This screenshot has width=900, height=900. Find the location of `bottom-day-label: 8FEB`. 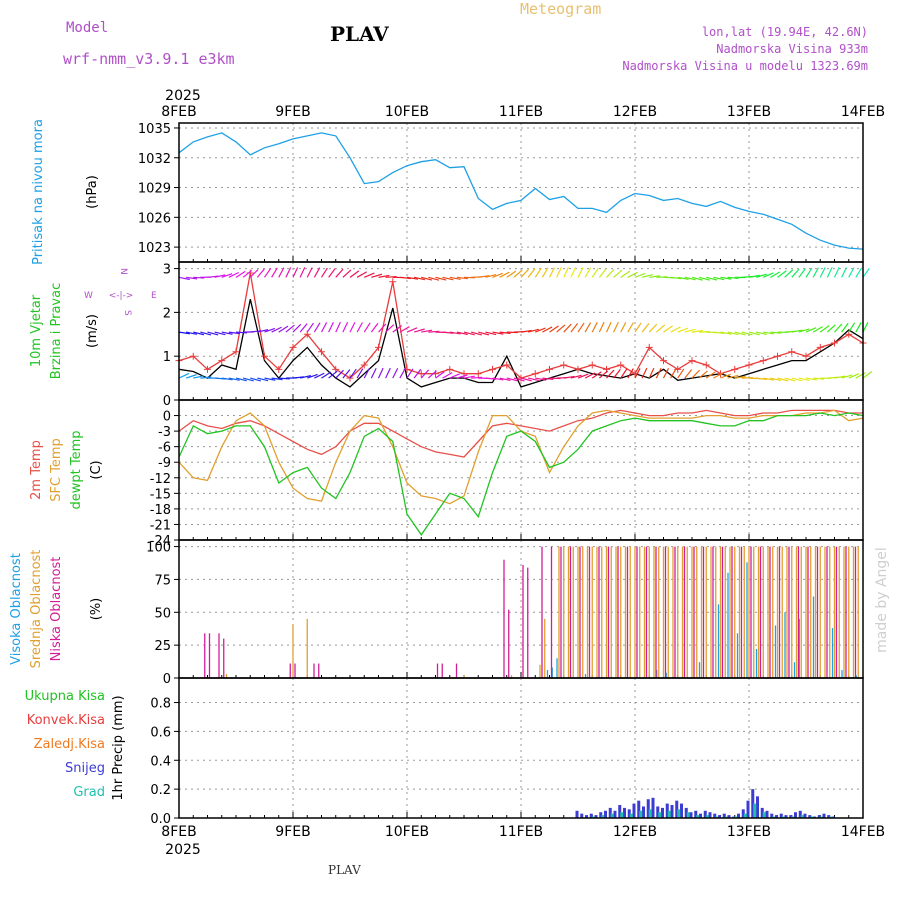

bottom-day-label: 8FEB is located at coordinates (178, 832).